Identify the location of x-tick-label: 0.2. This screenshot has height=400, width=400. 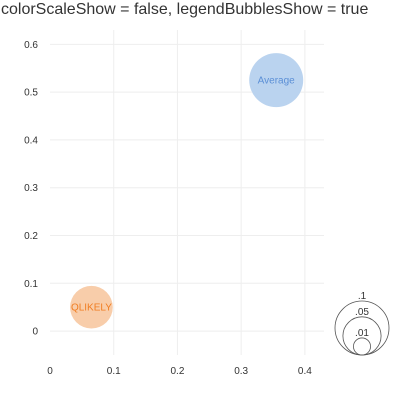
(177, 371).